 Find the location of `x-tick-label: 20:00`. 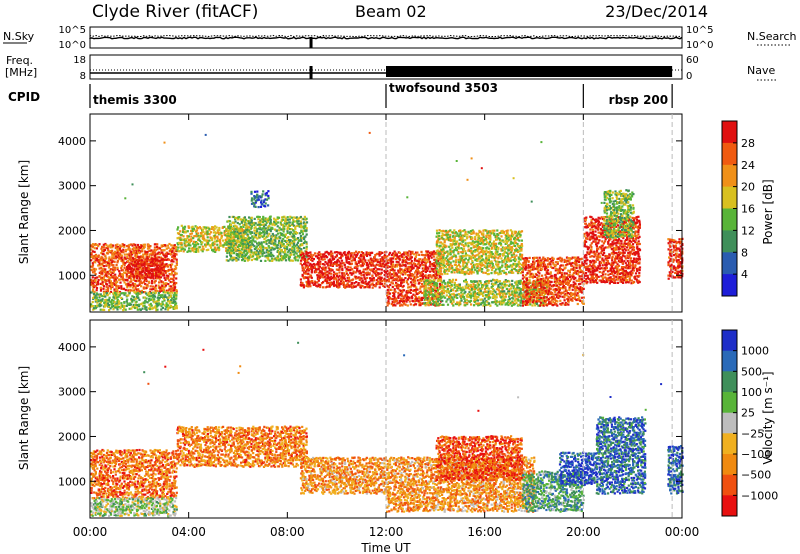

x-tick-label: 20:00 is located at coordinates (583, 532).